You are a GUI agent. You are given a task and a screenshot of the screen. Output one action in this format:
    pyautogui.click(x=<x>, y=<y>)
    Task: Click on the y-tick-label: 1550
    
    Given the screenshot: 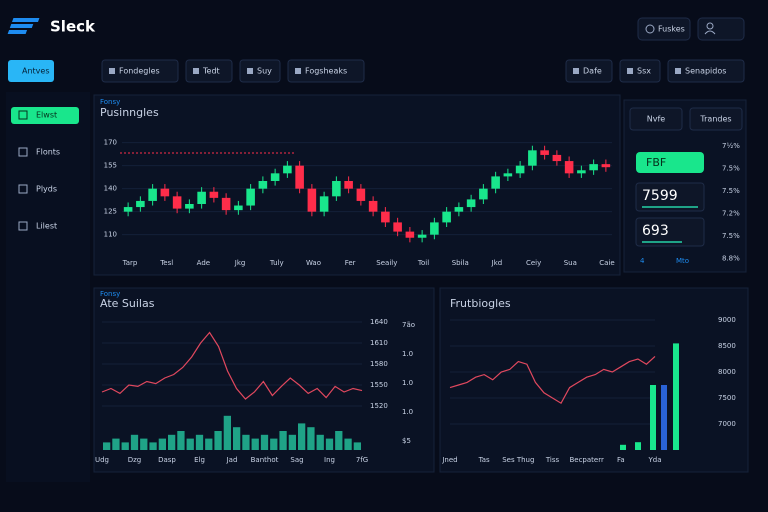 What is the action you would take?
    pyautogui.click(x=379, y=385)
    